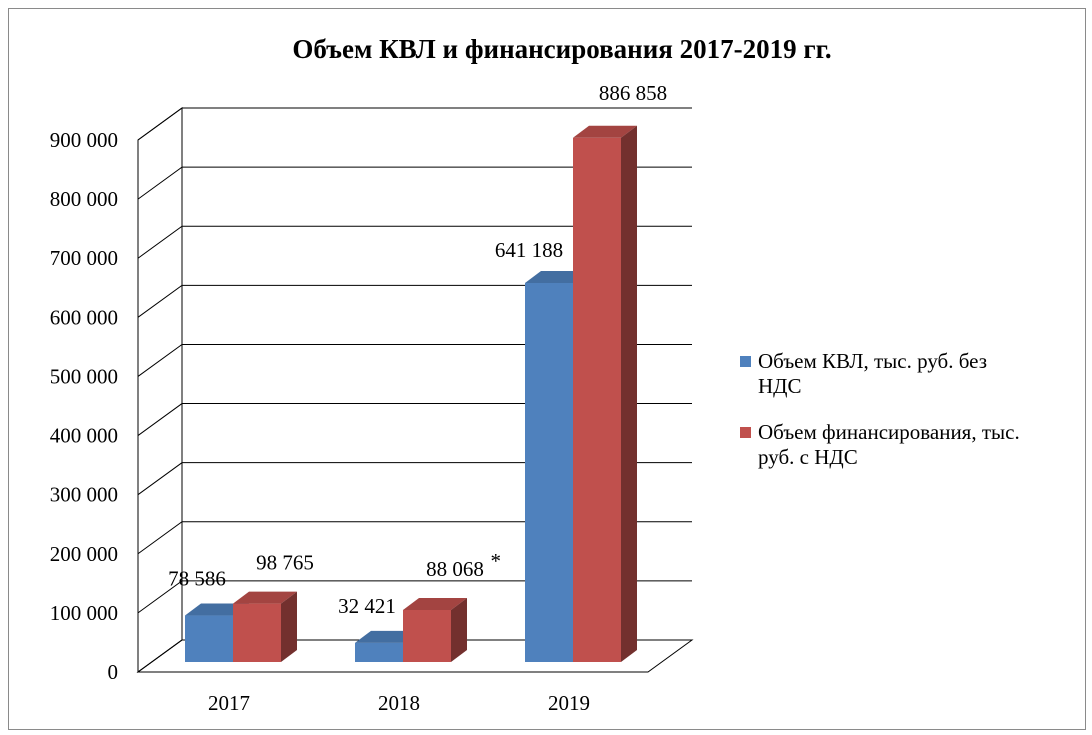 Image resolution: width=1092 pixels, height=735 pixels. I want to click on legend-label: Объем финансирования, тыс., so click(889, 432).